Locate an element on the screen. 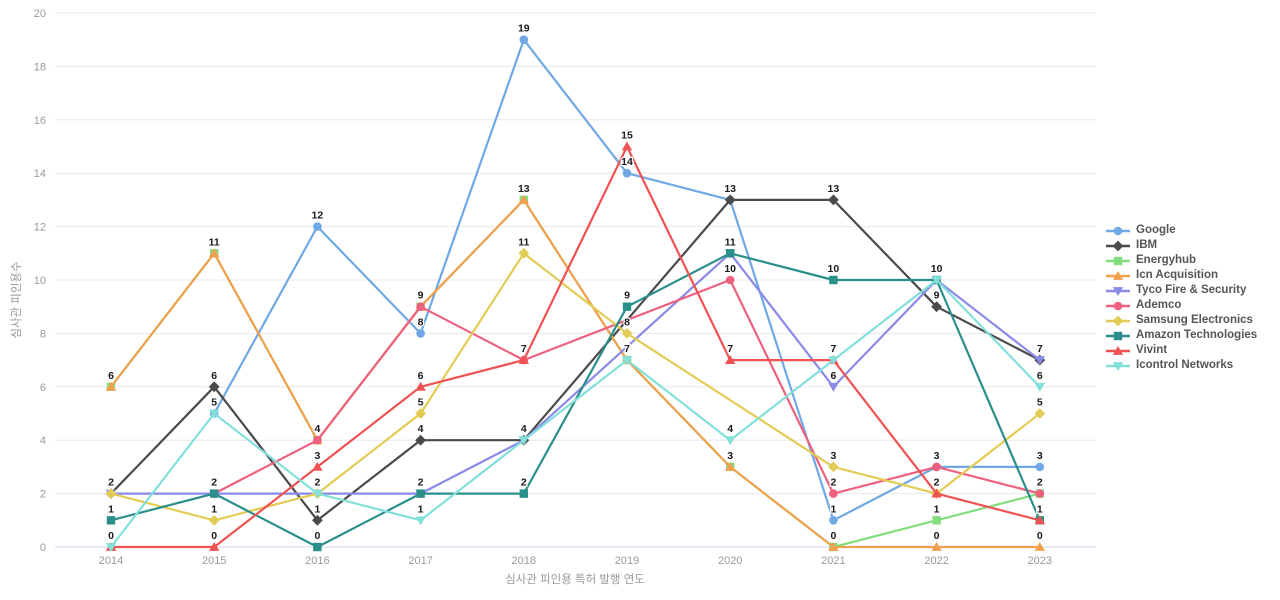 This screenshot has height=600, width=1280. legend-circle-icon is located at coordinates (1118, 305).